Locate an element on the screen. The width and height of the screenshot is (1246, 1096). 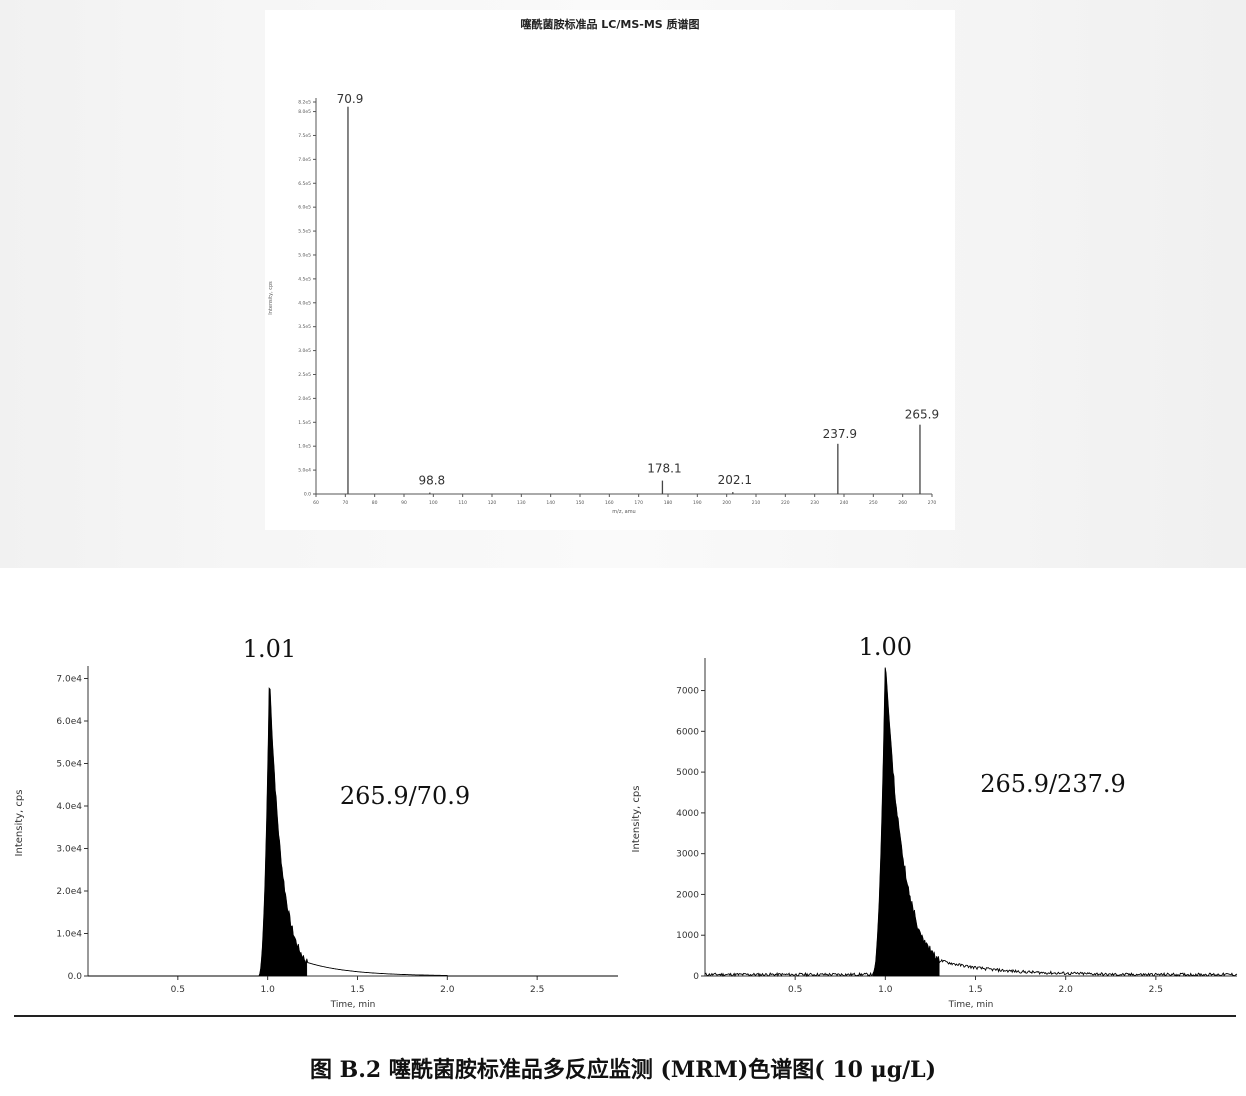
ms-y-axis-label: Intensity, cps is located at coordinates (271, 298).